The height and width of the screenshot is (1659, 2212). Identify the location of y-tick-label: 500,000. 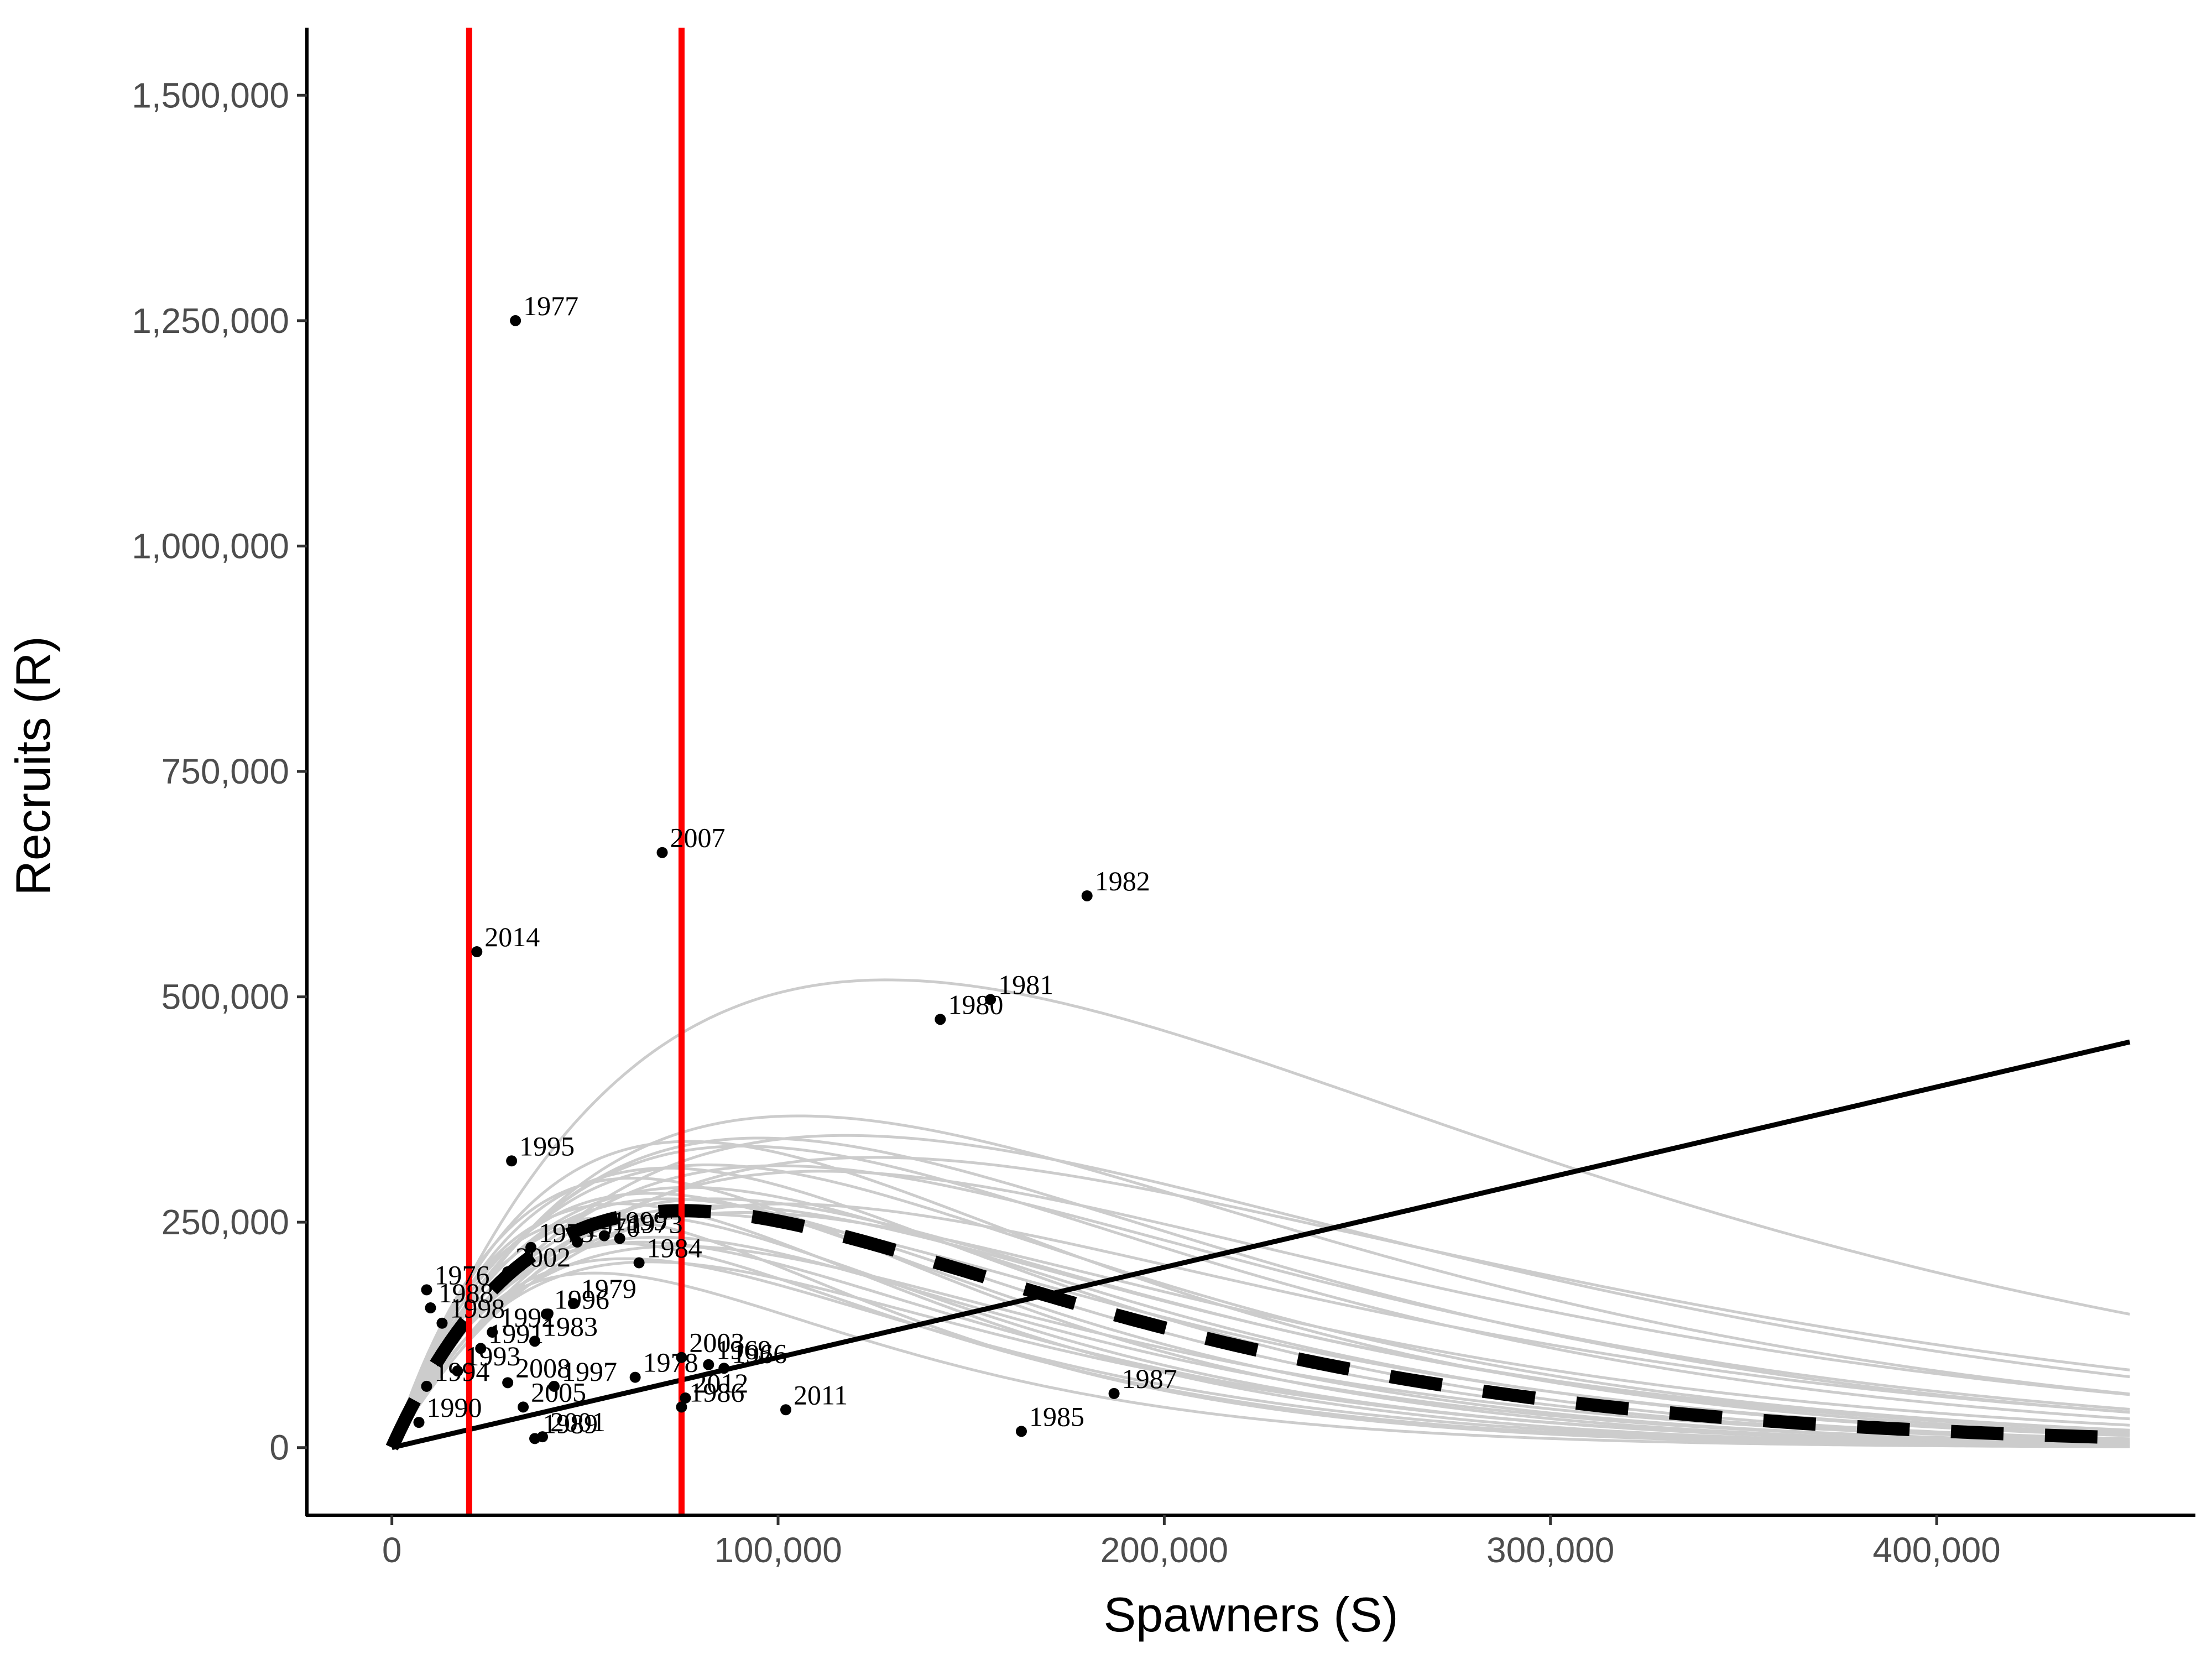
(225, 997).